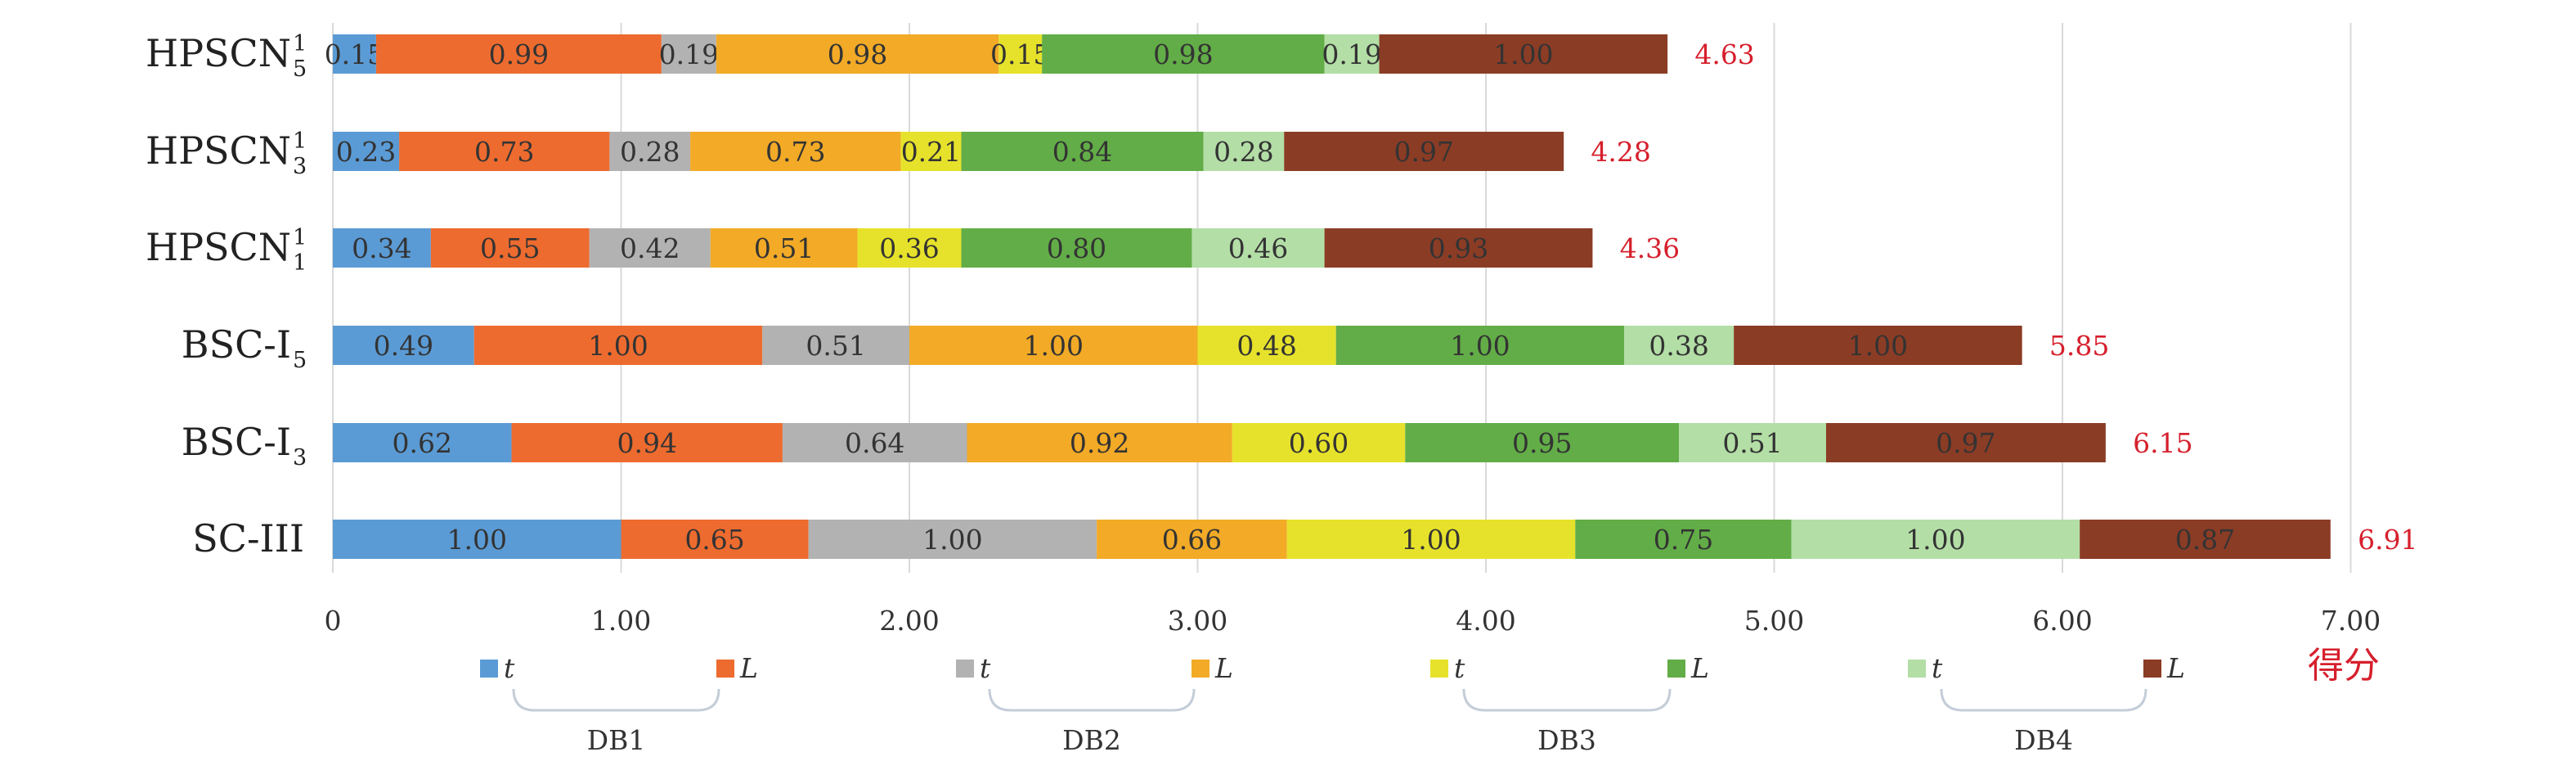 This screenshot has width=2576, height=770. I want to click on bar-value-label: 0.95, so click(1542, 443).